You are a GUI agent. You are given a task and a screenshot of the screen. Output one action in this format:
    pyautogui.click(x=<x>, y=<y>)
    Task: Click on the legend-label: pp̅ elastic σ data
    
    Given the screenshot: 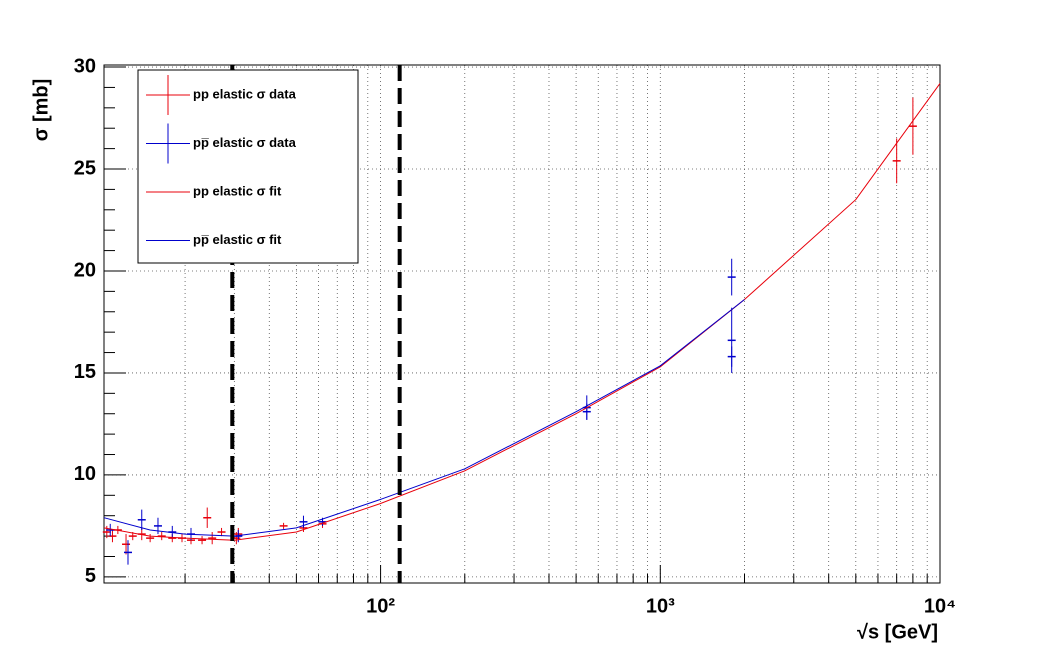 What is the action you would take?
    pyautogui.click(x=245, y=142)
    